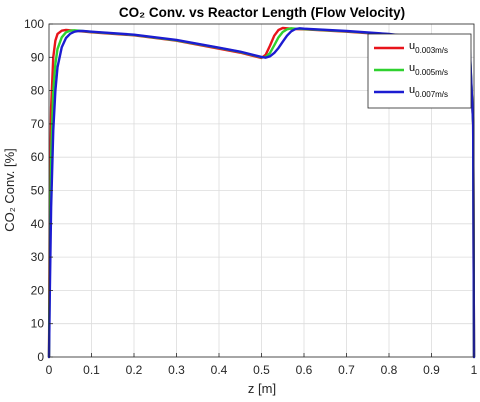  I want to click on x-axis-ticks: 0 0.1 0.2 0.3 0.4 0.5 0.6 0.7 0.8 0.9 1, so click(262, 365).